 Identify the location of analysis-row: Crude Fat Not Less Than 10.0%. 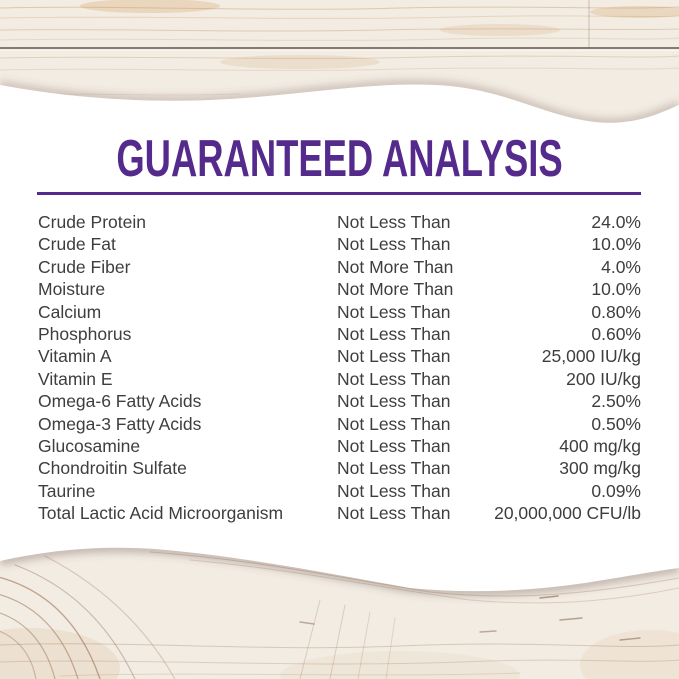
(339, 244).